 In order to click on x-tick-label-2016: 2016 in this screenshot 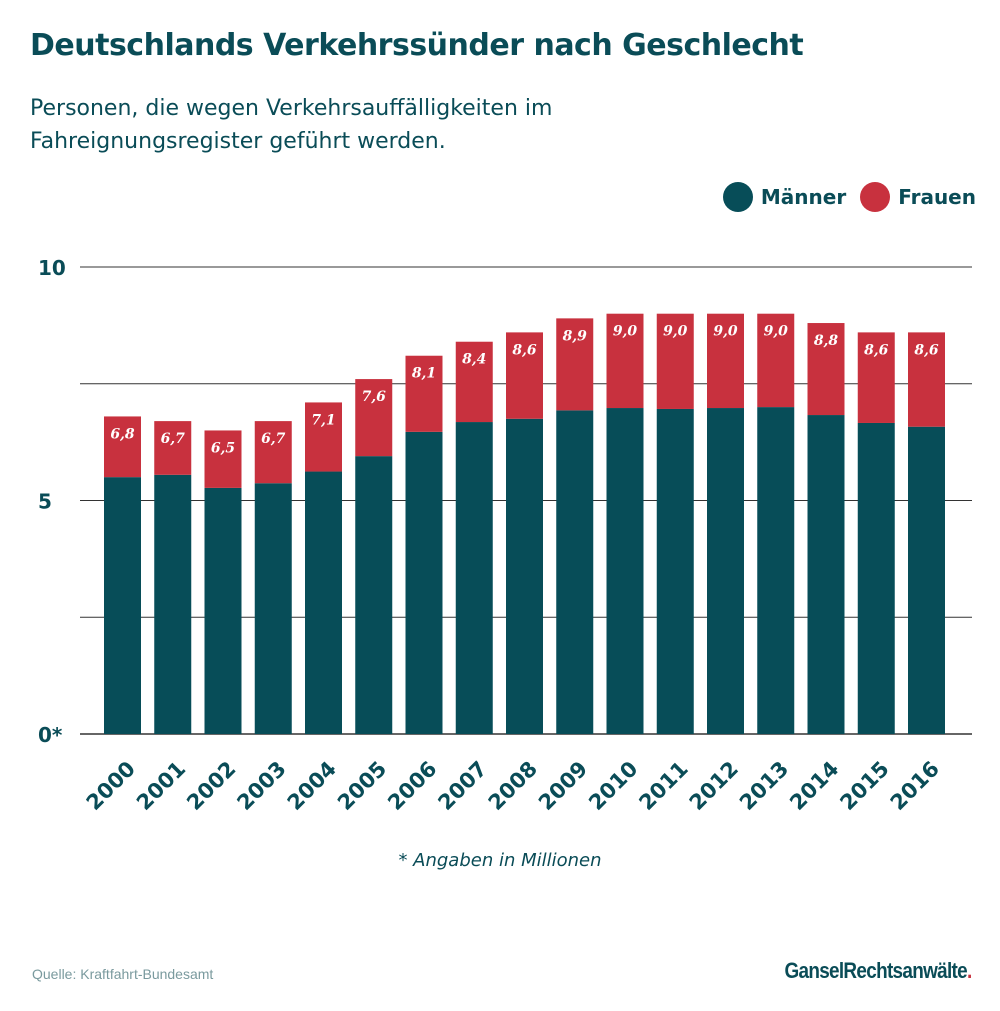, I will do `click(915, 786)`.